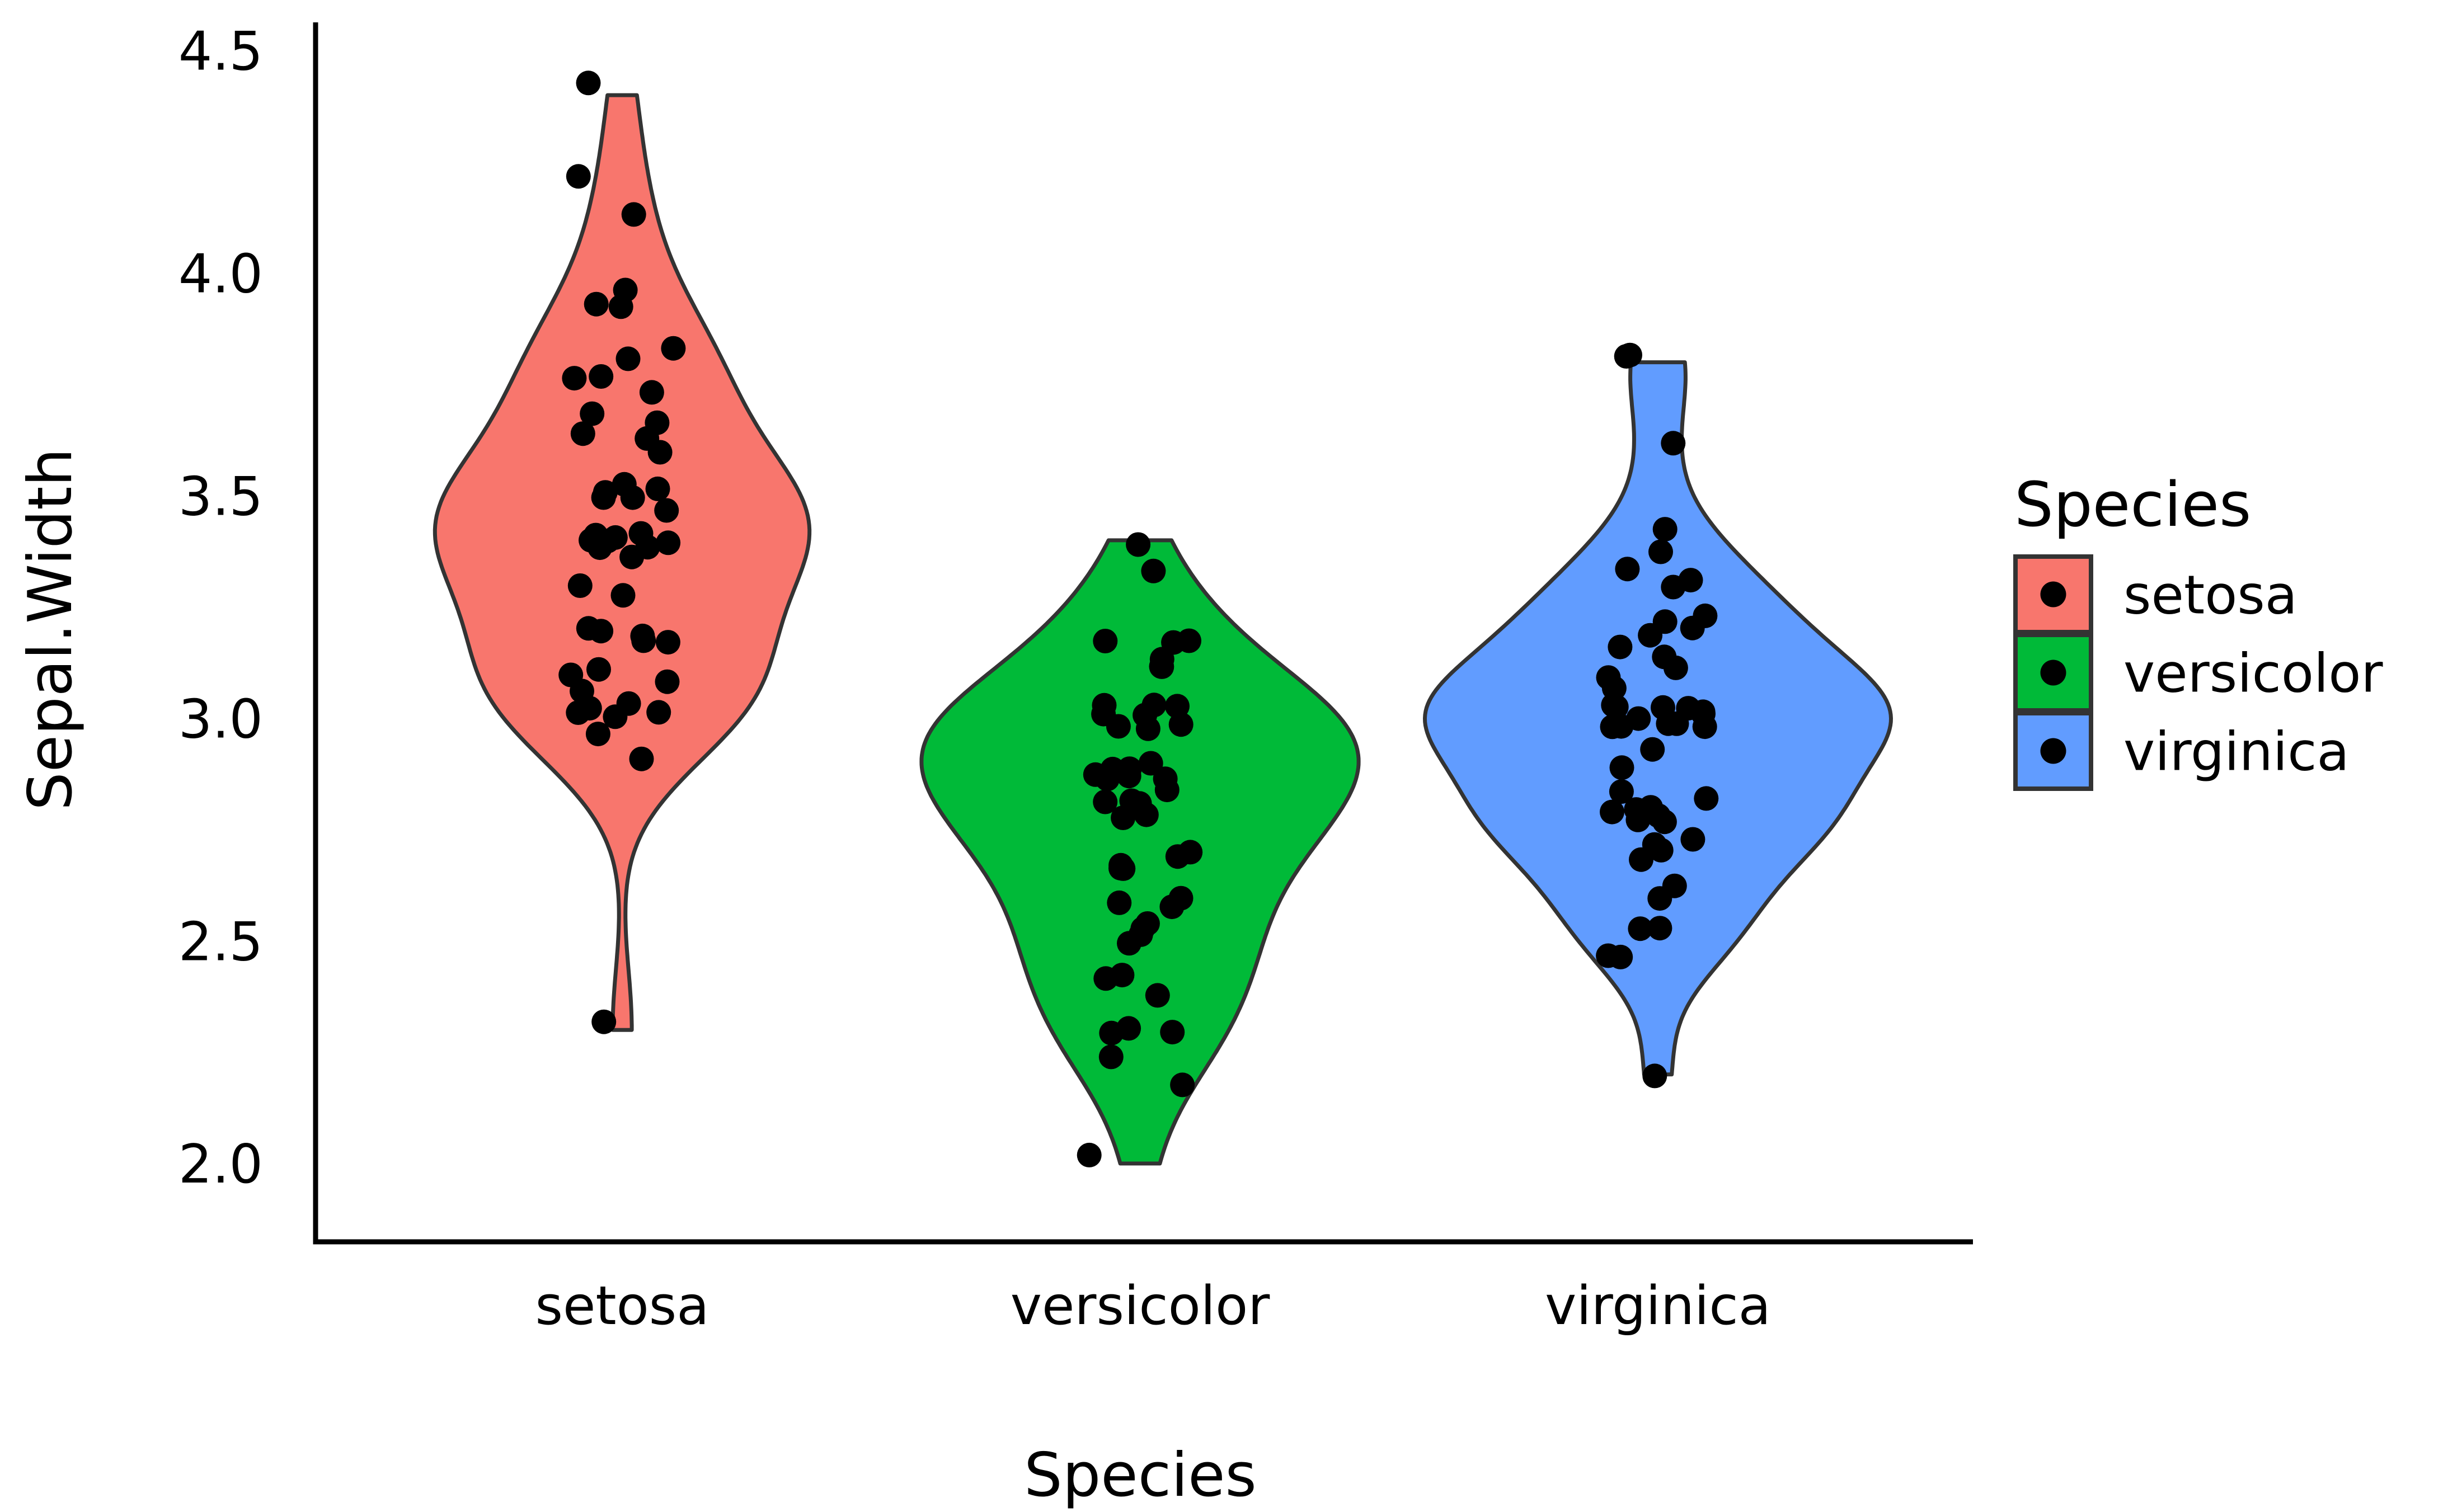 The width and height of the screenshot is (2448, 1512). What do you see at coordinates (220, 1164) in the screenshot?
I see `y-tick-label: 2.0` at bounding box center [220, 1164].